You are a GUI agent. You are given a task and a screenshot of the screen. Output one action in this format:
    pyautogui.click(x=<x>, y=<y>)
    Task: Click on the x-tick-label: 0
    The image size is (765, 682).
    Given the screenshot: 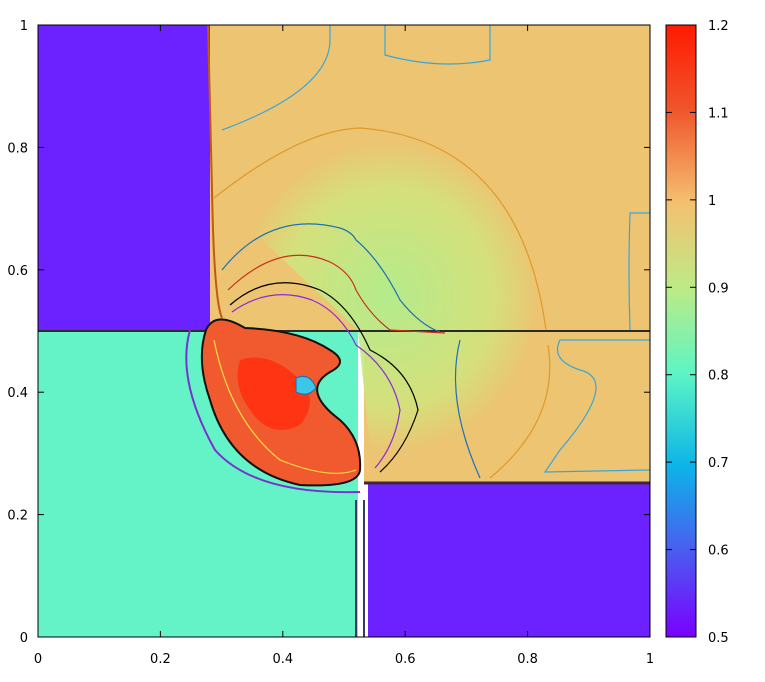 What is the action you would take?
    pyautogui.click(x=38, y=659)
    